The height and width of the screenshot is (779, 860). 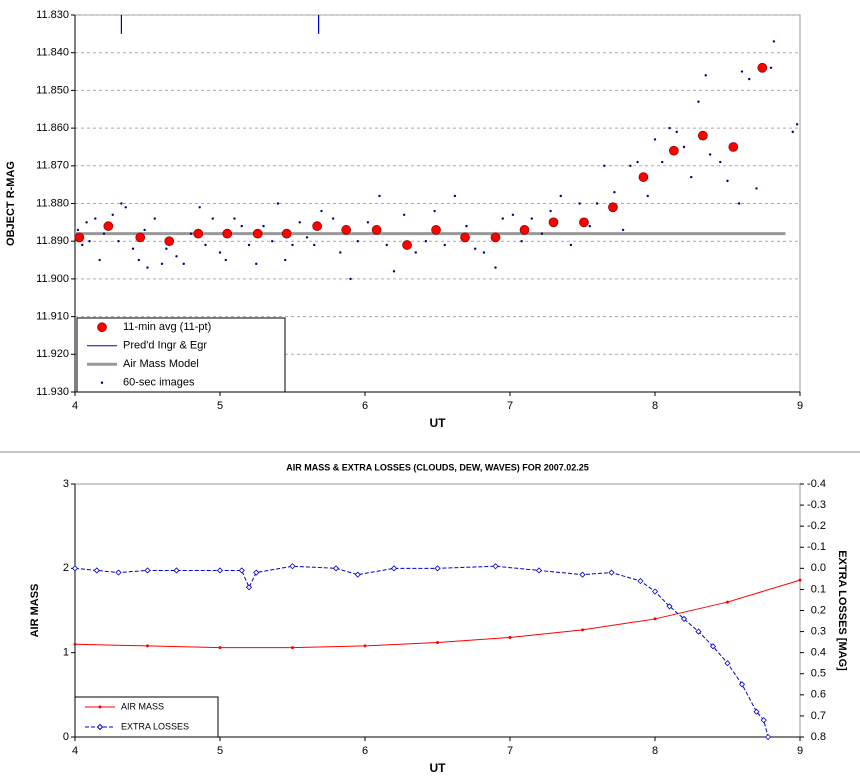 I want to click on y-tick-label: 11.930, so click(x=52, y=392).